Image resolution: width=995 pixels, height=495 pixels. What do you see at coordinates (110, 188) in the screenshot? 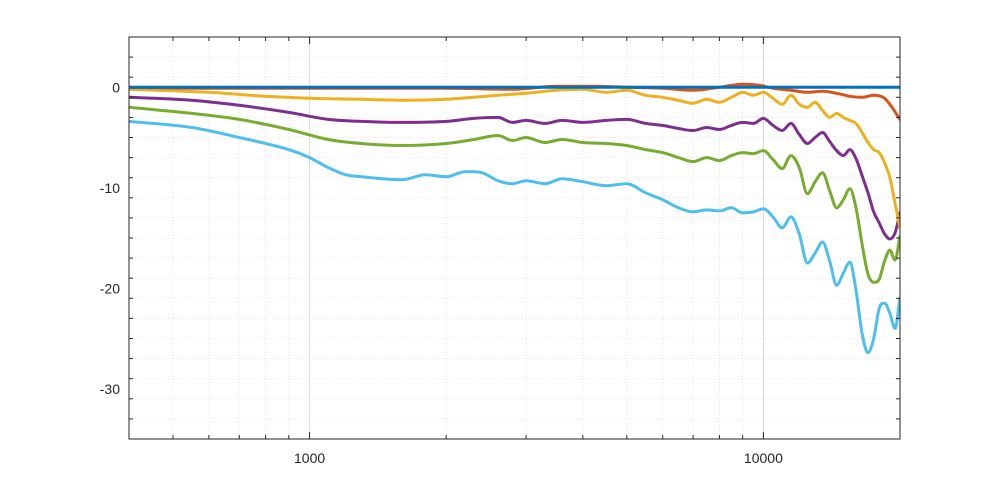
I see `y-tick-label: -10` at bounding box center [110, 188].